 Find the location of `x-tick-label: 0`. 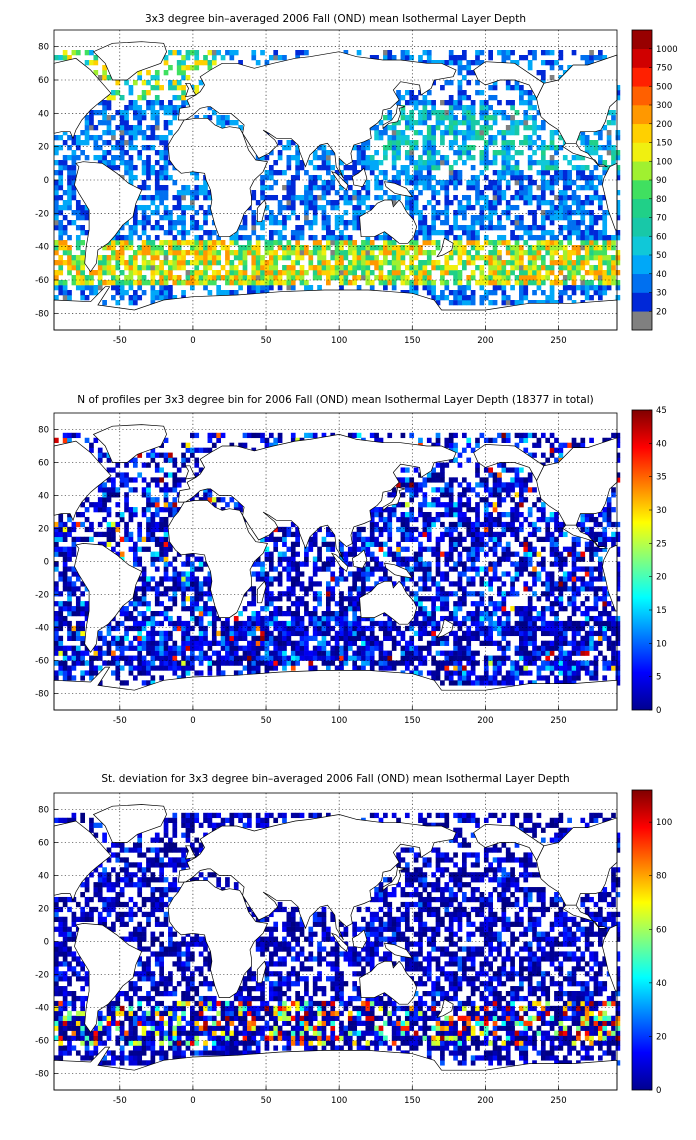

x-tick-label: 0 is located at coordinates (192, 341).